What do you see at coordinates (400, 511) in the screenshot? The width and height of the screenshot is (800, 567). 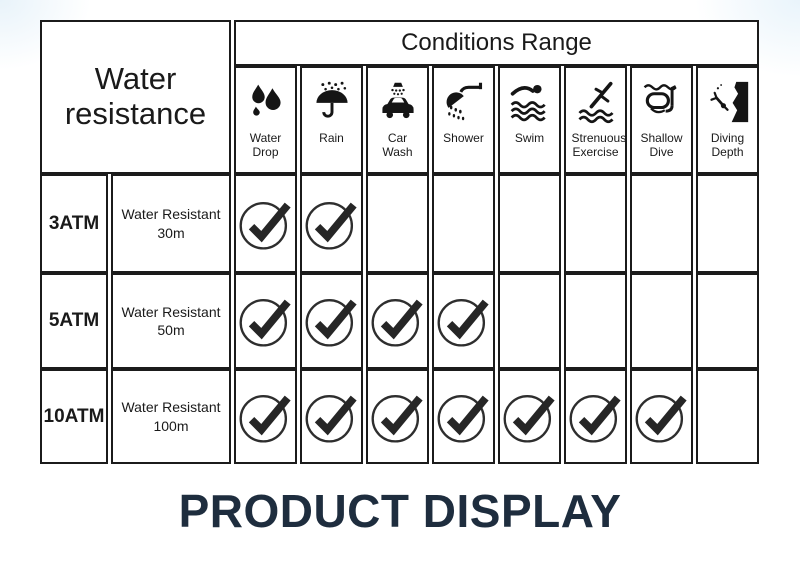 I see `product-display-title: PRODUCT DISPLAY` at bounding box center [400, 511].